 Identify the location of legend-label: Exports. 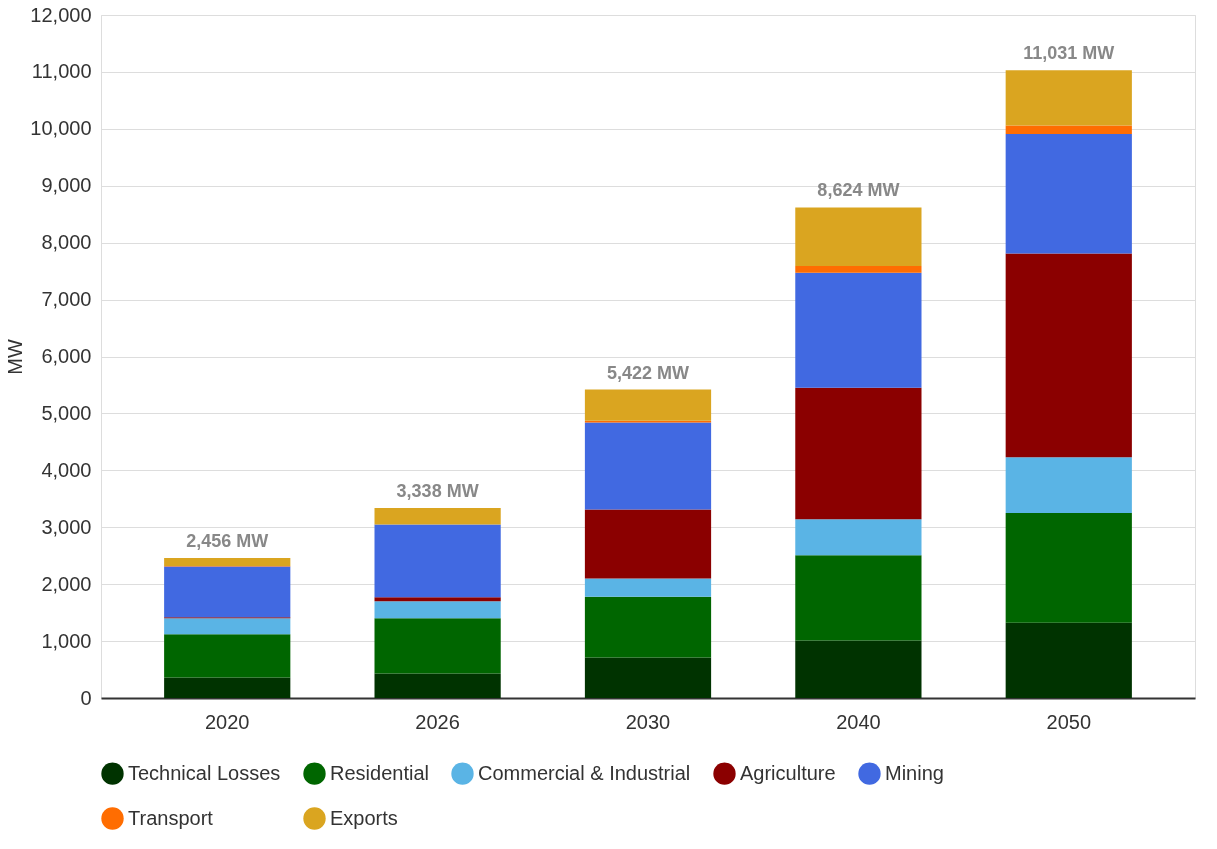
(364, 817).